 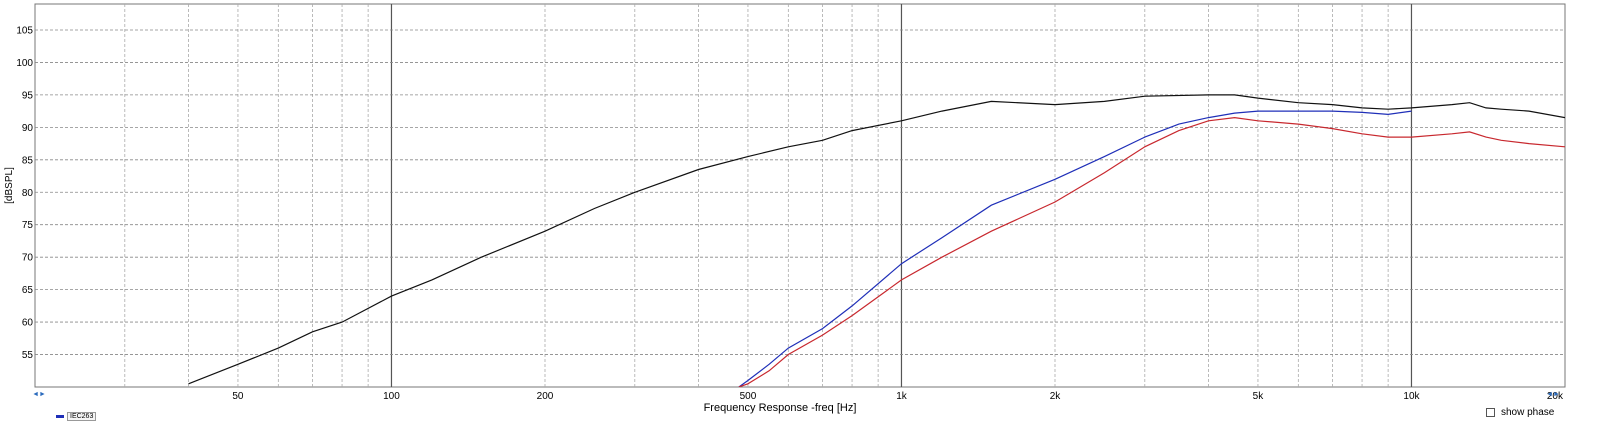 I want to click on y-axis-label: [dBSPL], so click(x=9, y=185).